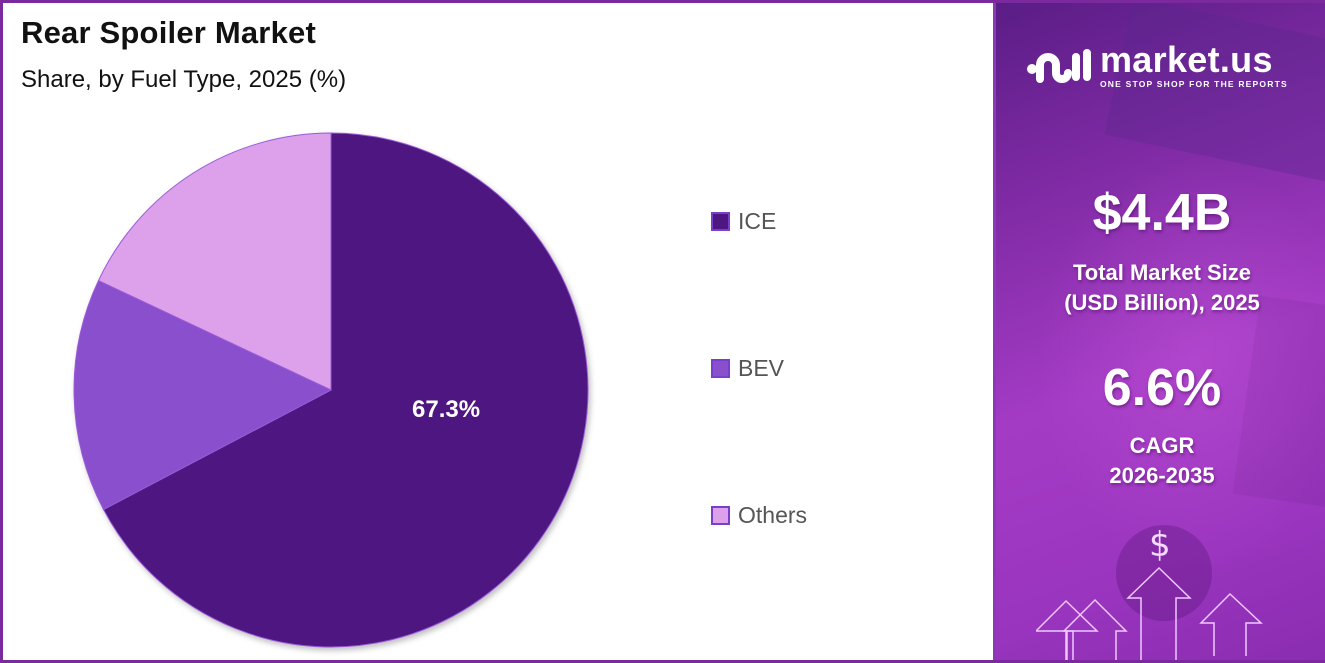 The width and height of the screenshot is (1325, 663). Describe the element at coordinates (1194, 84) in the screenshot. I see `brand-tagline: ONE STOP SHOP FOR THE REPORTS` at that location.